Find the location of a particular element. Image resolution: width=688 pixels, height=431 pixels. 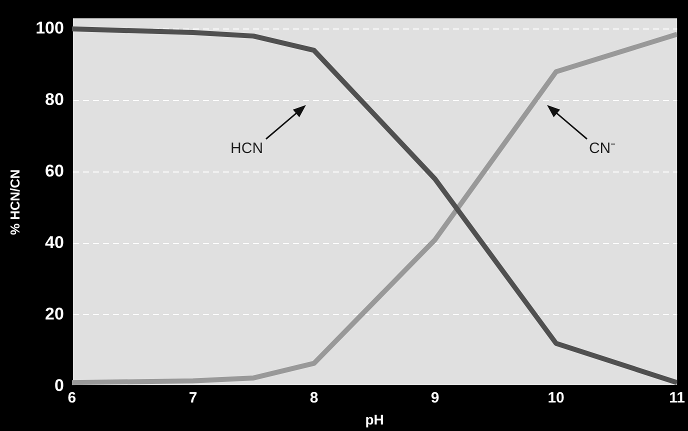

x-tick-label: 7 is located at coordinates (193, 397).